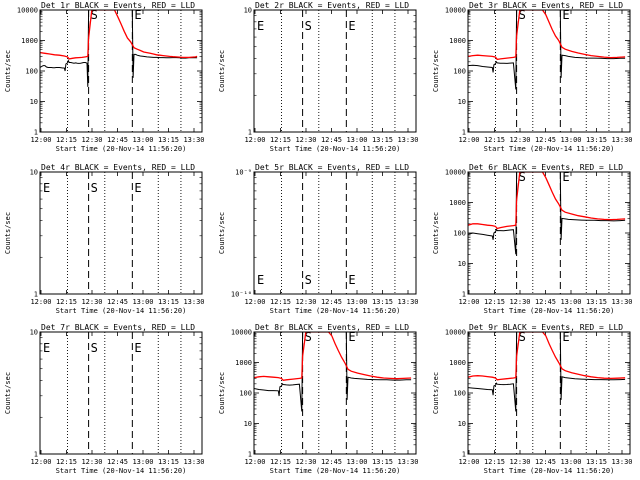  I want to click on chart-title: Det 8r BLACK = Events, RED = LLD, so click(332, 327).